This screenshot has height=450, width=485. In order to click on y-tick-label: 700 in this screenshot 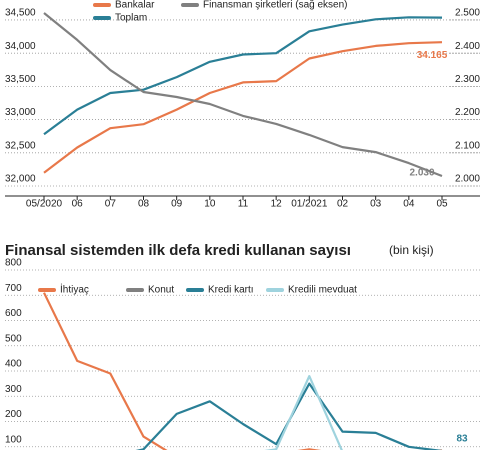, I will do `click(13, 288)`.